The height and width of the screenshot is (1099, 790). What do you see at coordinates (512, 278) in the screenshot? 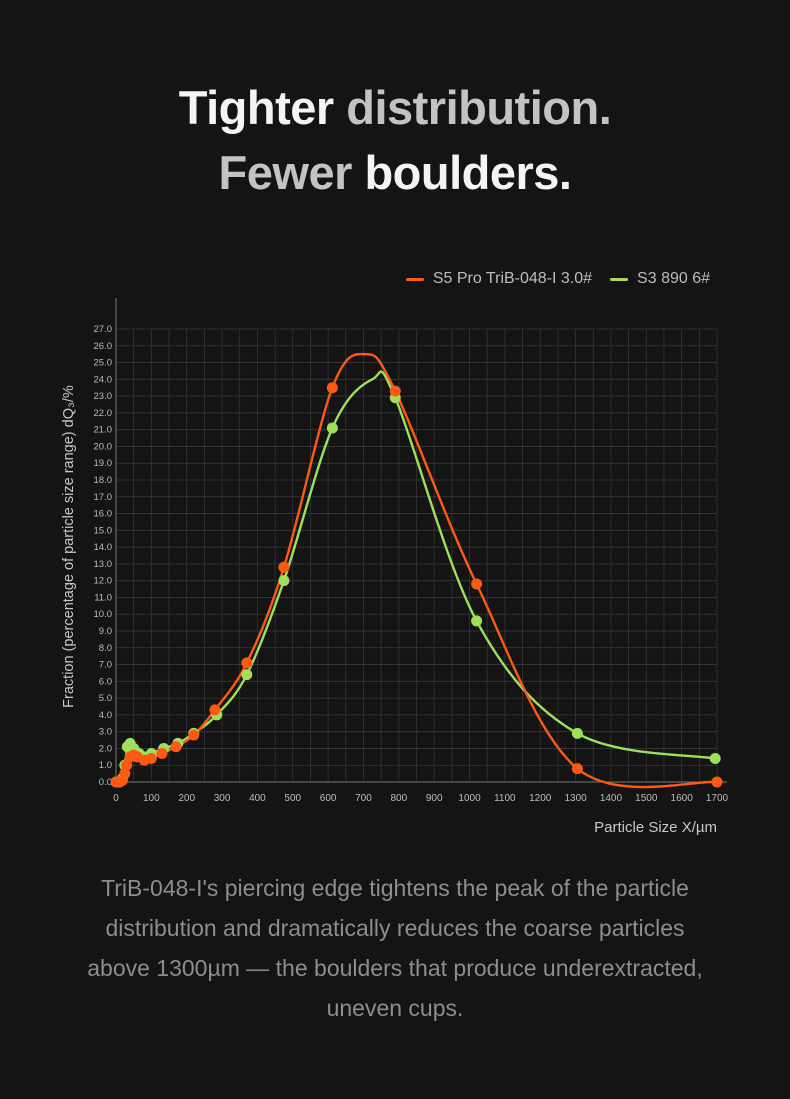
I see `legend-label-s5-pro: S5 Pro TriB-048-I 3.0#` at bounding box center [512, 278].